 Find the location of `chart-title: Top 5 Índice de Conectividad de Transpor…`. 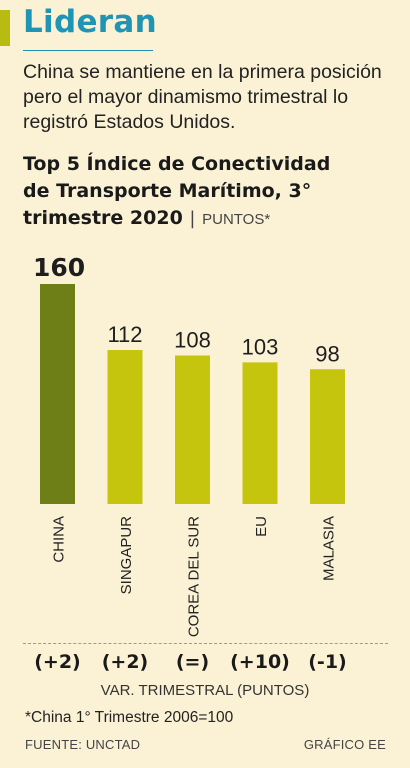

chart-title: Top 5 Índice de Conectividad de Transpor… is located at coordinates (213, 192).